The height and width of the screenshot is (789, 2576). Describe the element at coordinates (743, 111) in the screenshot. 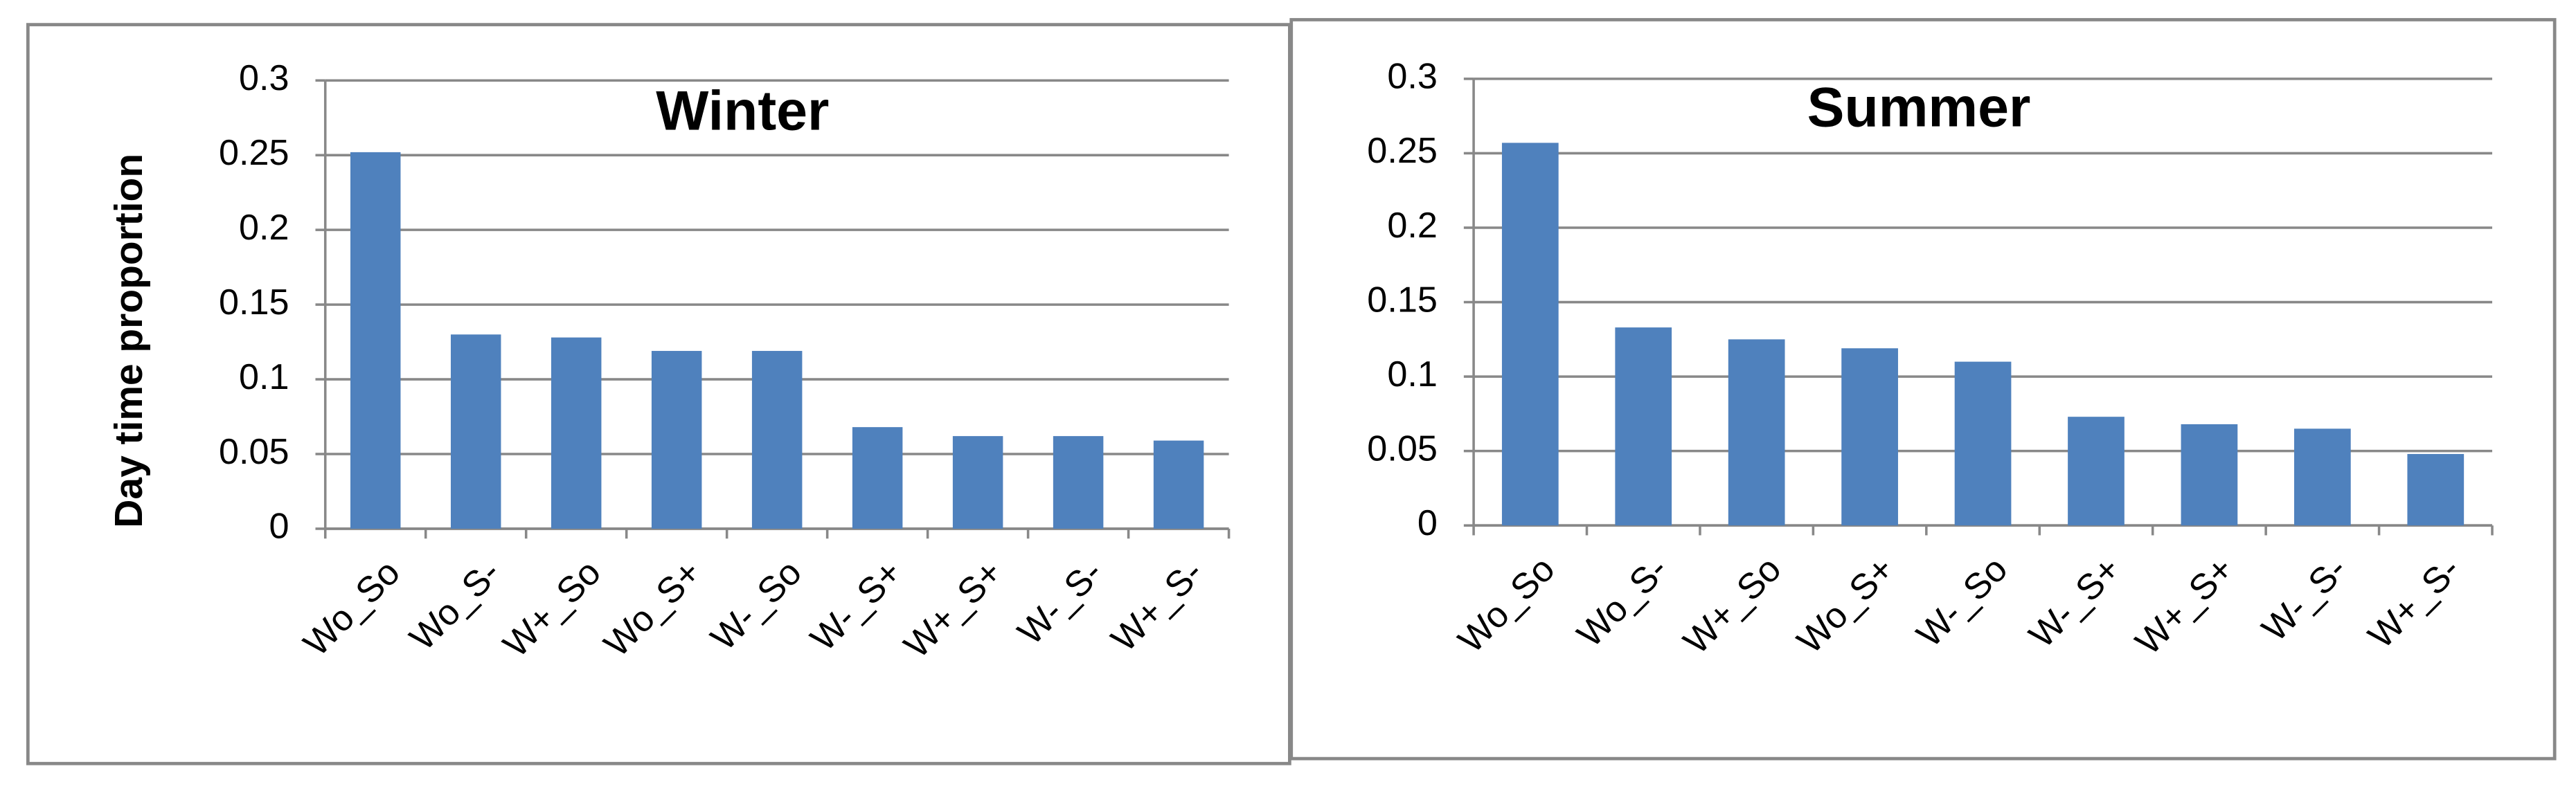

I see `chart-title: Winter` at that location.